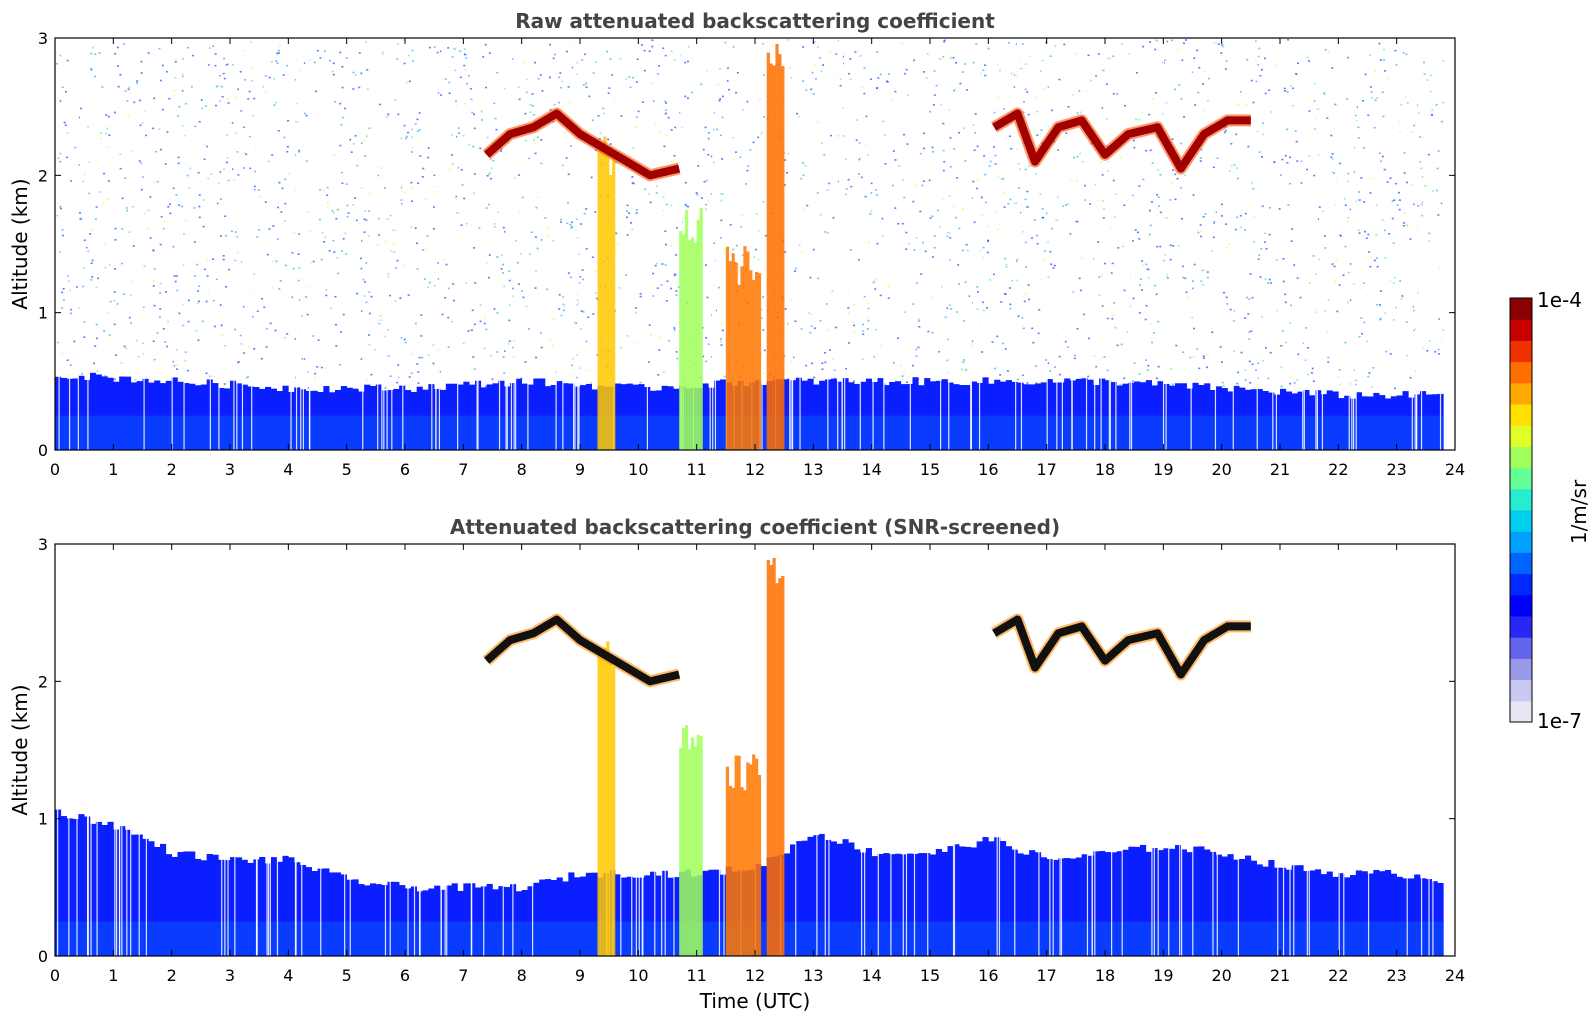  What do you see at coordinates (605, 293) in the screenshot?
I see `raw-precip-strip` at bounding box center [605, 293].